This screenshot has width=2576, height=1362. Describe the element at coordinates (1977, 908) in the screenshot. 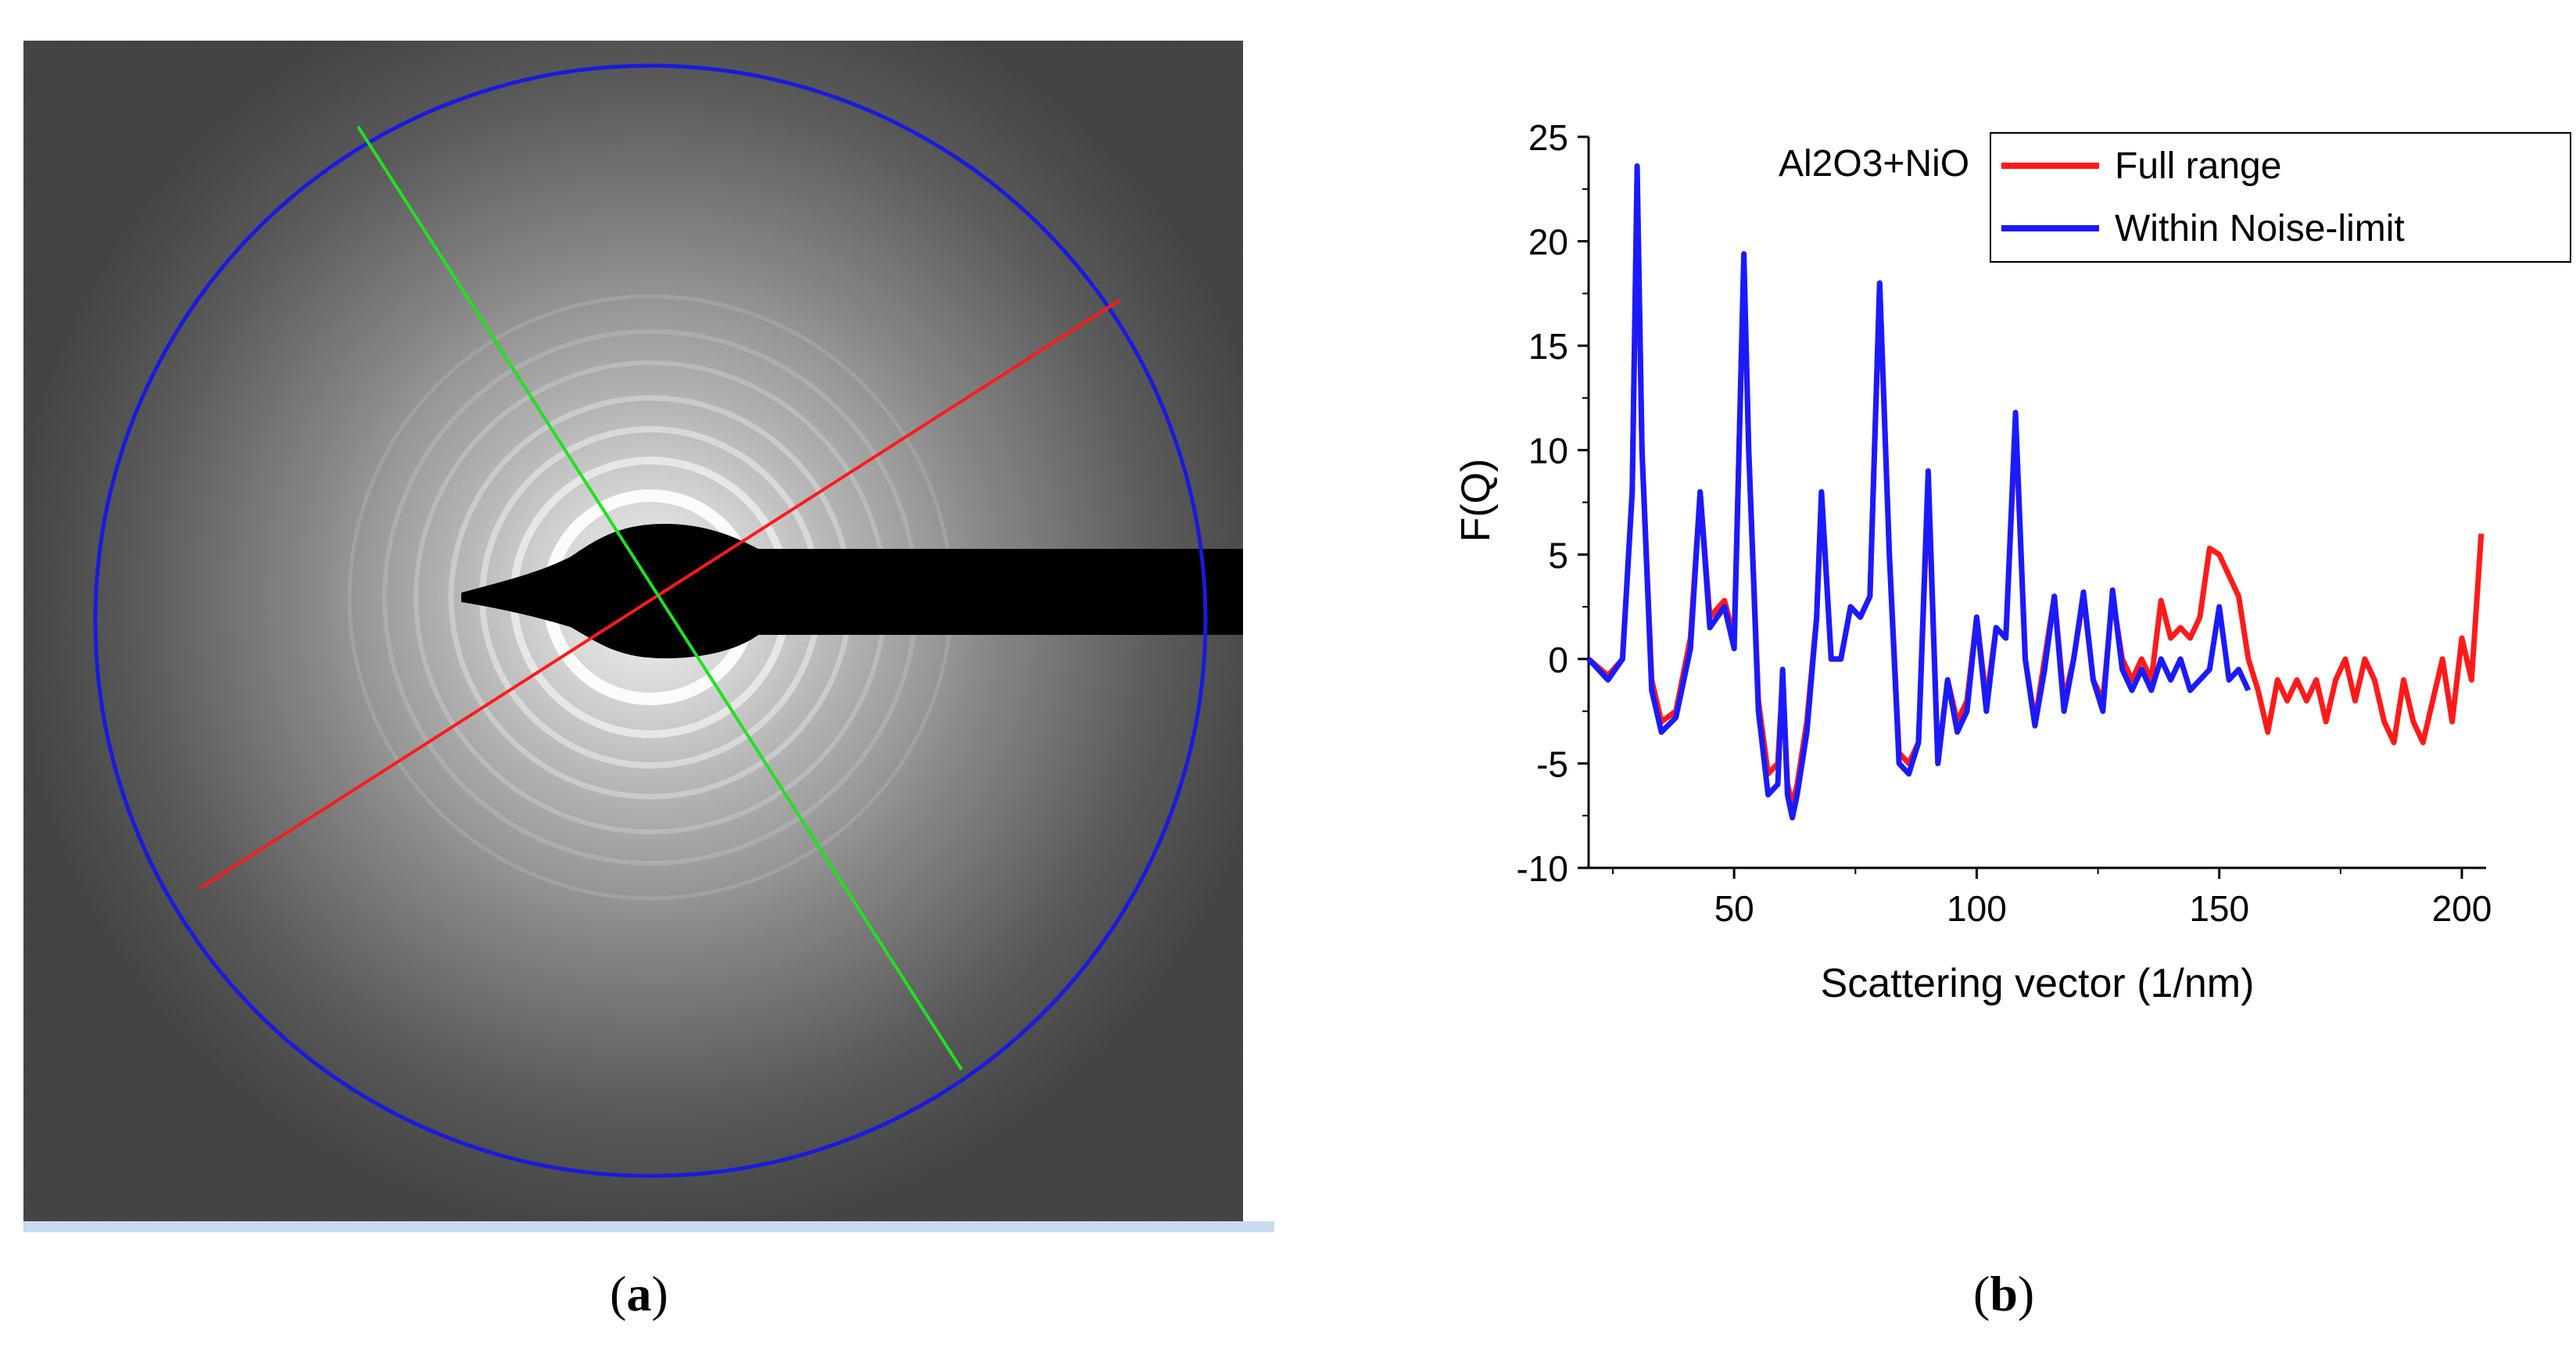

I see `x-tick-label: 100` at that location.